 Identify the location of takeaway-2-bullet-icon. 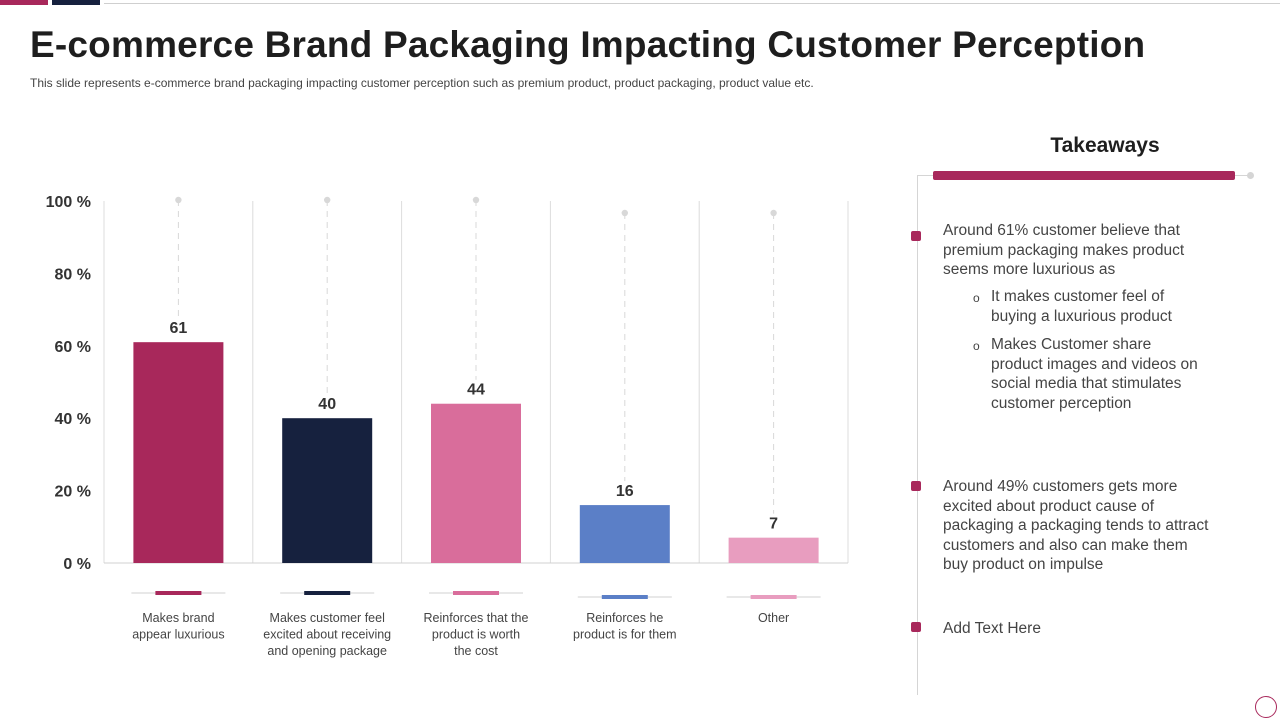
(916, 486).